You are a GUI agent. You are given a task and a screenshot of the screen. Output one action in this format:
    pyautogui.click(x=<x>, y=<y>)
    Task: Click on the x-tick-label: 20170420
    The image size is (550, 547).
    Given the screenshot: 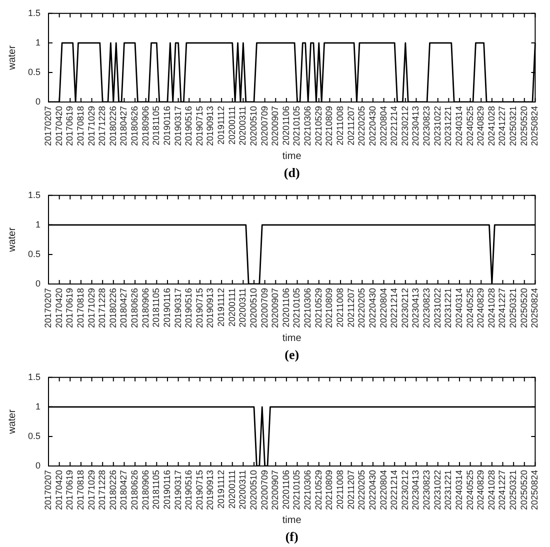 What is the action you would take?
    pyautogui.click(x=59, y=126)
    